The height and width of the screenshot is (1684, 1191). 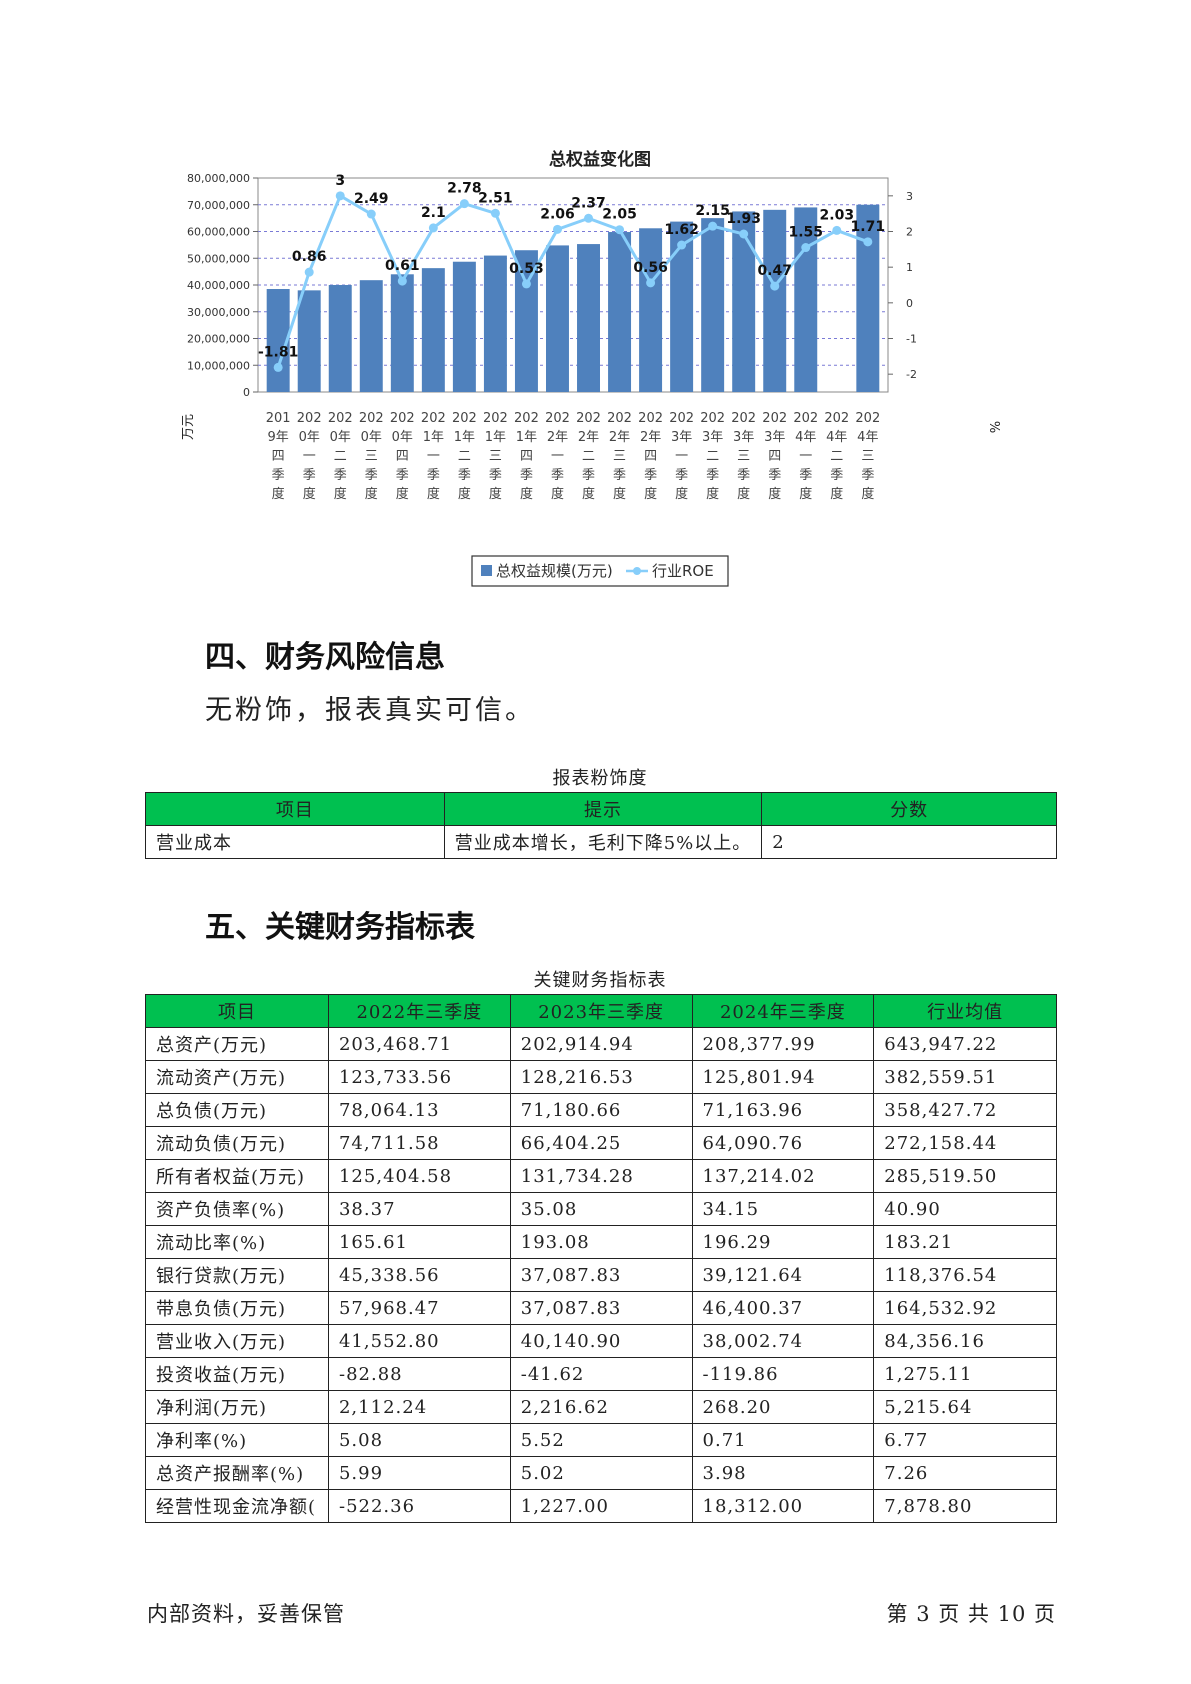 I want to click on roe-data-label: 2.03, so click(x=837, y=215).